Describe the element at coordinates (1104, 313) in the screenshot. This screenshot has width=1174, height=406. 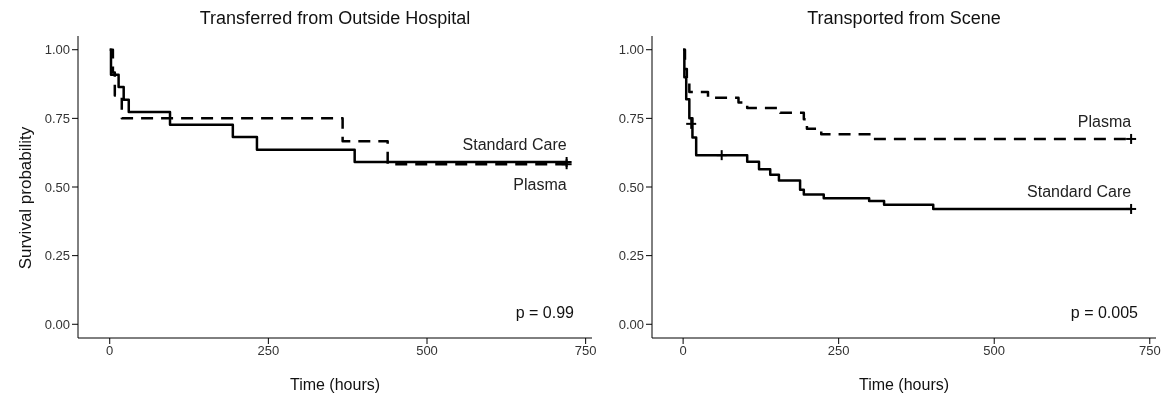
I see `annotation: p = 0.005` at that location.